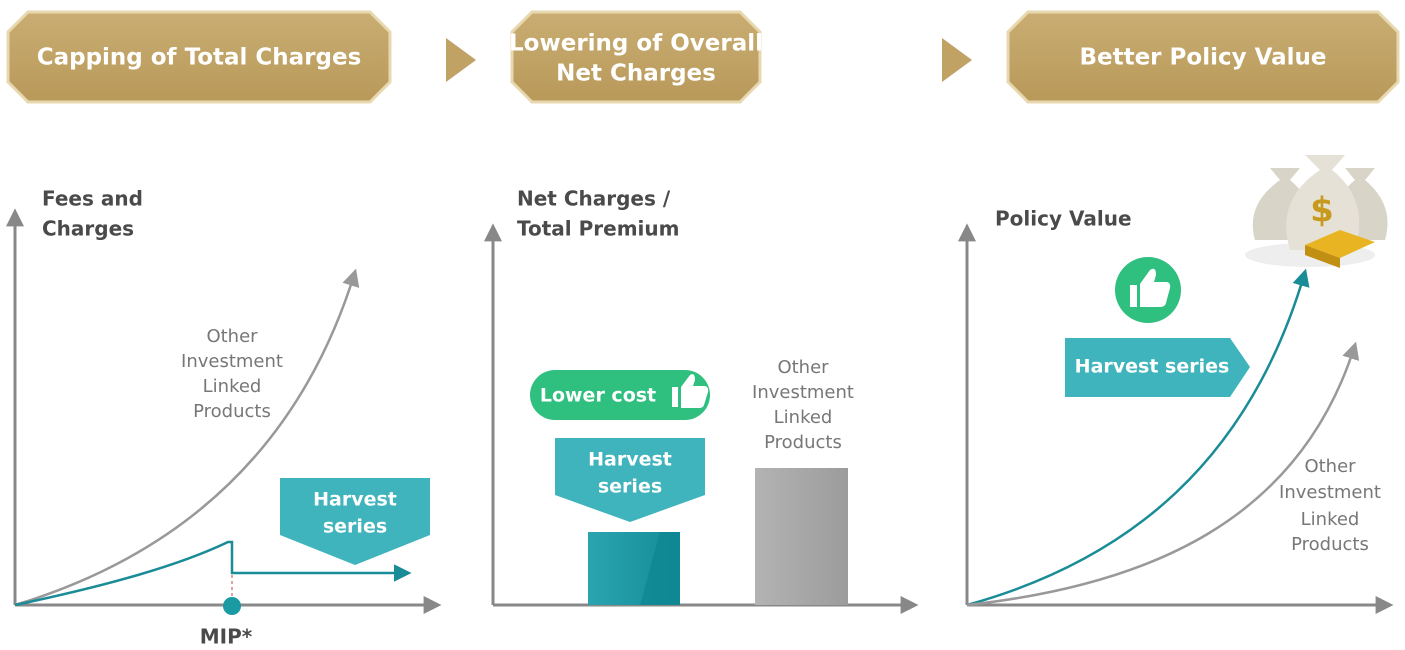 This screenshot has width=1405, height=650. I want to click on badge, so click(620, 395).